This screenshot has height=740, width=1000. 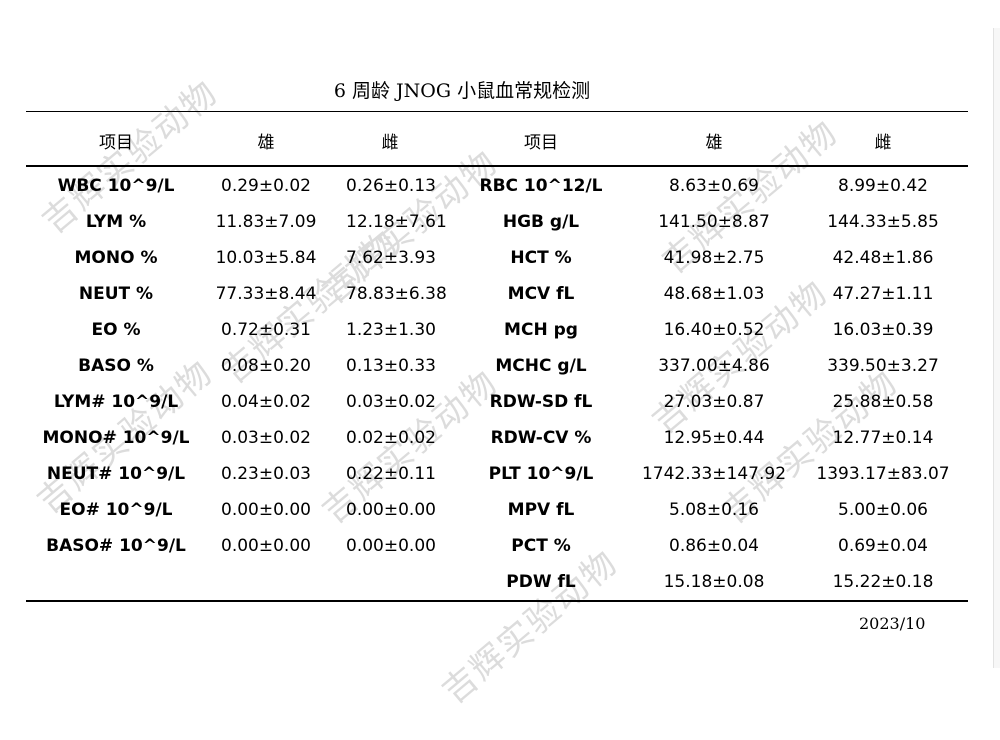 I want to click on table-header-rule, so click(x=497, y=166).